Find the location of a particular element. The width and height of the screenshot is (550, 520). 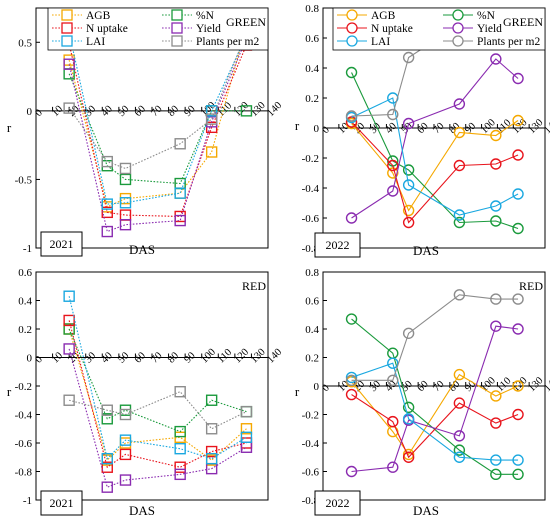

series-line-yield is located at coordinates (435, 399).